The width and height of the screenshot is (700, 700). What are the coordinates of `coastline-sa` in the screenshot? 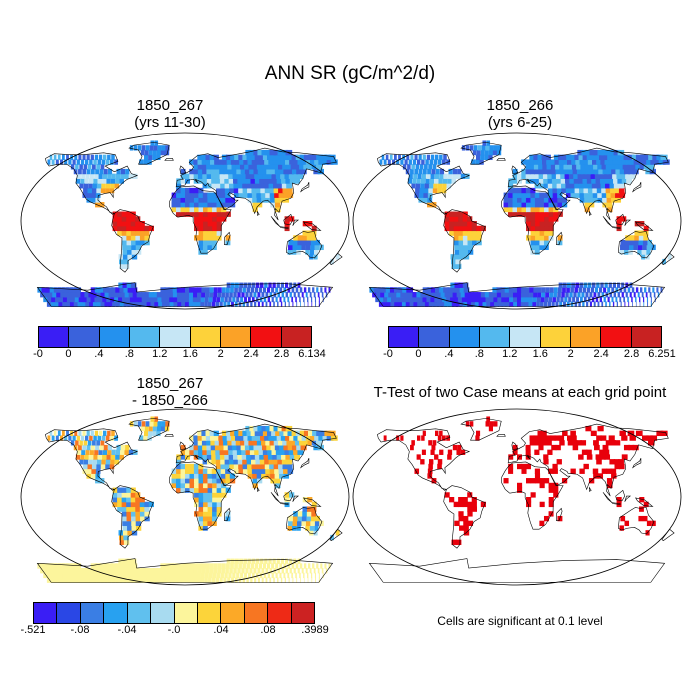 It's located at (132, 241).